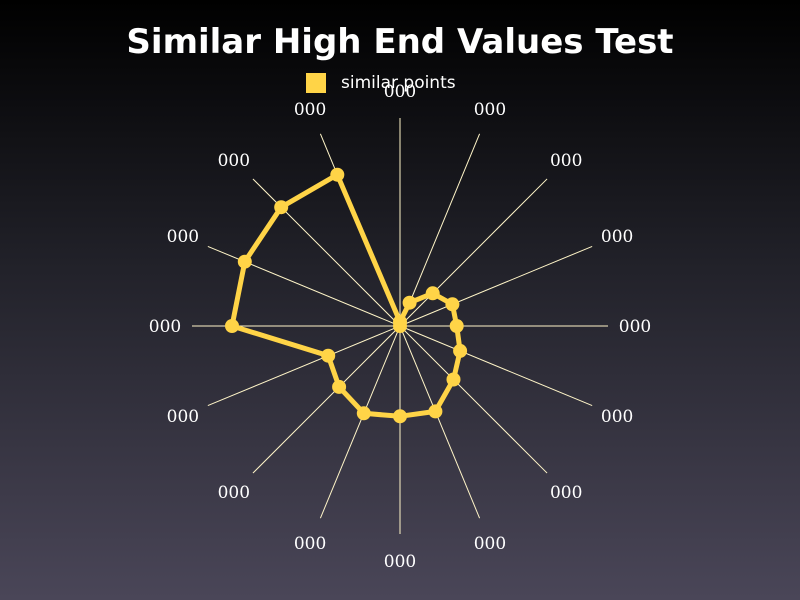  I want to click on chart-title: Similar High End Values Test, so click(400, 42).